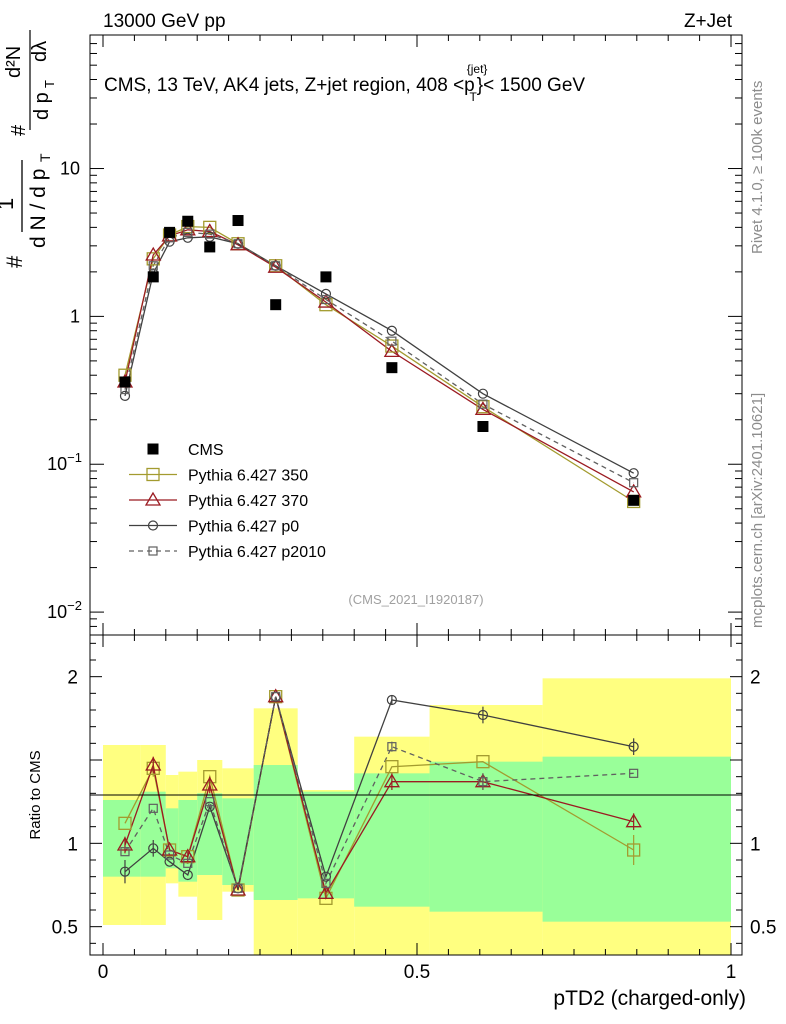  What do you see at coordinates (415, 599) in the screenshot?
I see `watermark: (CMS_2021_I1920187)` at bounding box center [415, 599].